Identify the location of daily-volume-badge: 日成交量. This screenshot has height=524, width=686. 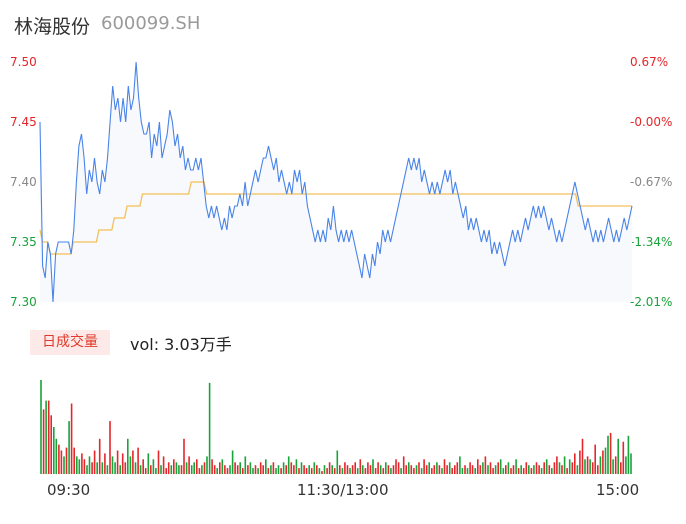
(70, 342).